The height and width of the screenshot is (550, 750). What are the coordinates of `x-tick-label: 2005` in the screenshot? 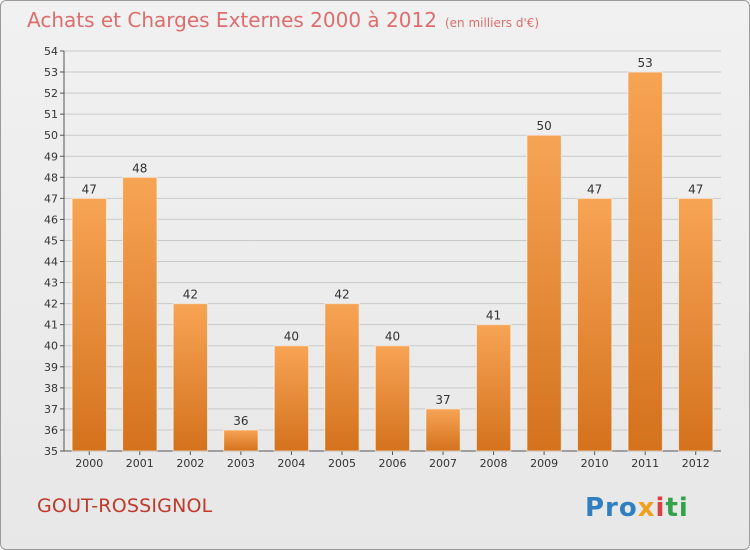 It's located at (342, 463).